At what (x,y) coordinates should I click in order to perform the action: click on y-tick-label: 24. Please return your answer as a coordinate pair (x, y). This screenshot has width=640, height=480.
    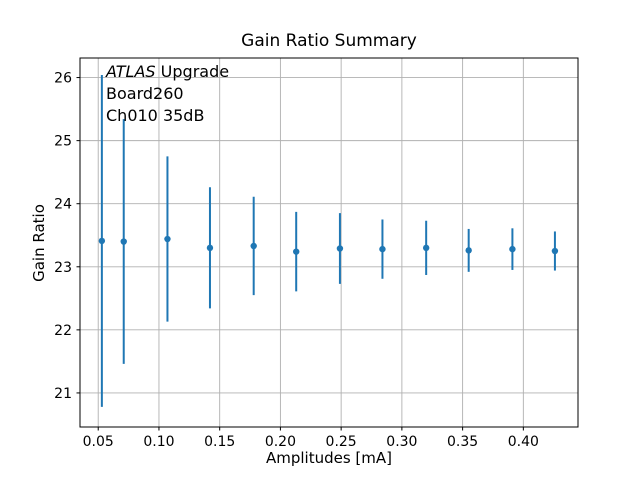
    Looking at the image, I should click on (63, 205).